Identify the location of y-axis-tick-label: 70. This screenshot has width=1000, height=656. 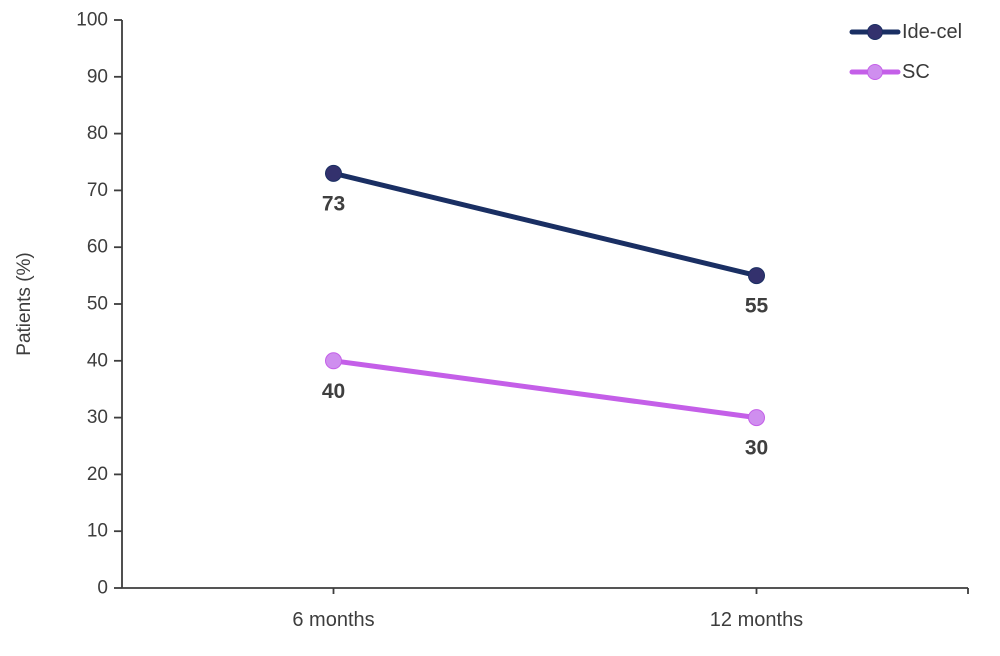
(97, 190).